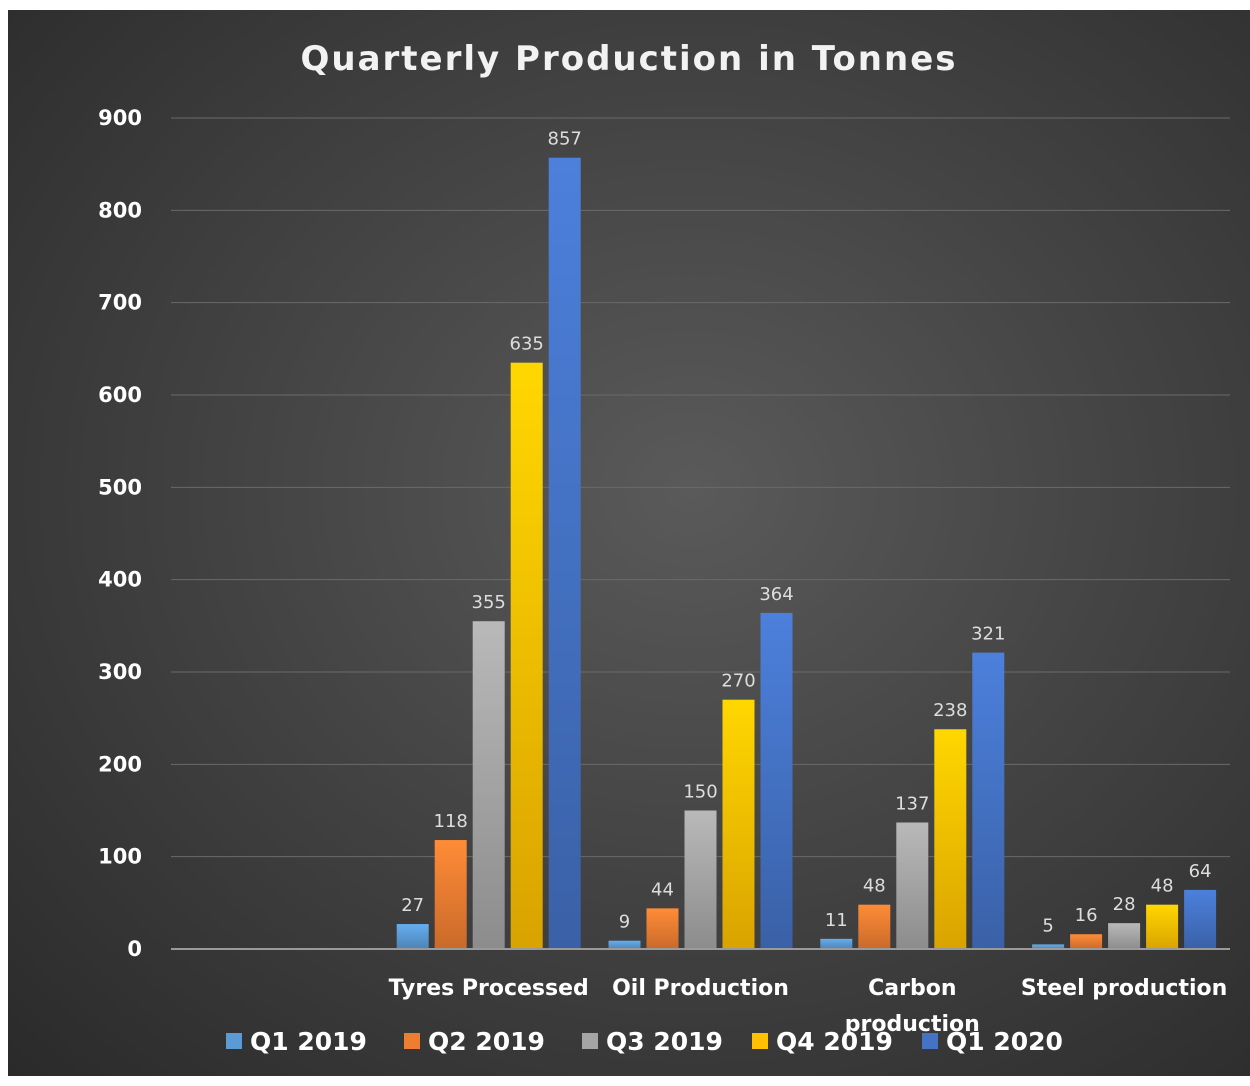  What do you see at coordinates (700, 792) in the screenshot?
I see `data-label: 150` at bounding box center [700, 792].